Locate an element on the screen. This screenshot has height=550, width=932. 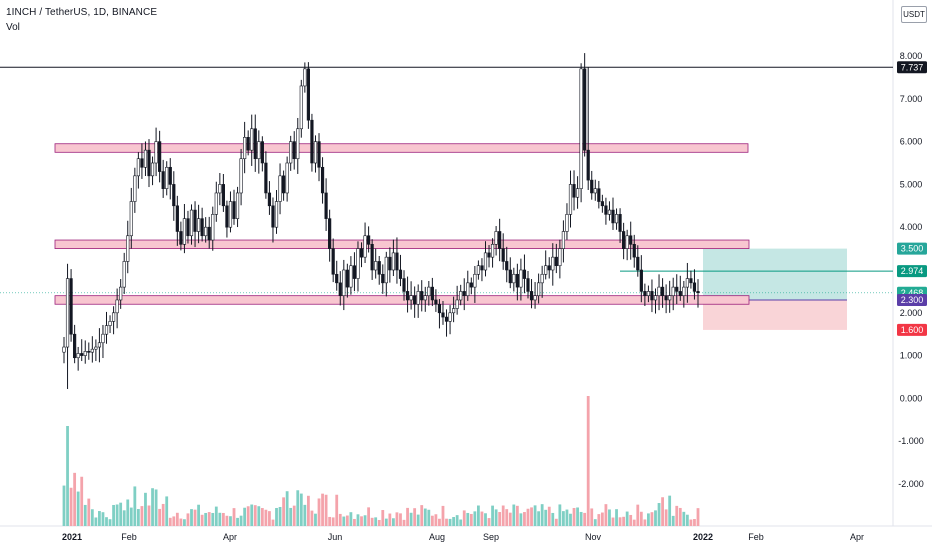
price-tag-text: 1.600 is located at coordinates (912, 330).